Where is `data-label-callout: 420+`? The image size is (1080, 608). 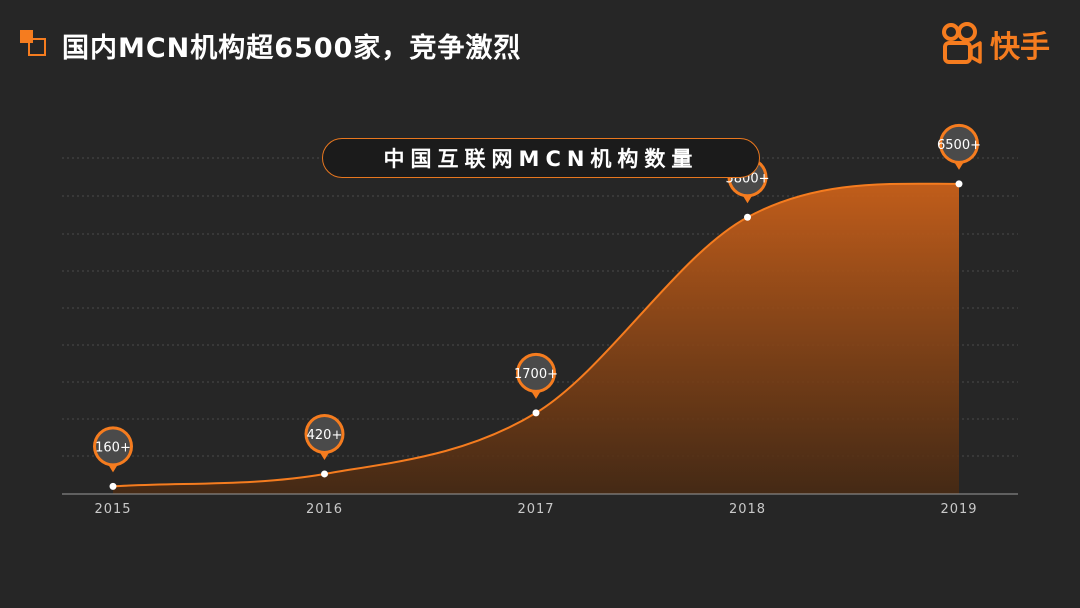 data-label-callout: 420+ is located at coordinates (324, 436).